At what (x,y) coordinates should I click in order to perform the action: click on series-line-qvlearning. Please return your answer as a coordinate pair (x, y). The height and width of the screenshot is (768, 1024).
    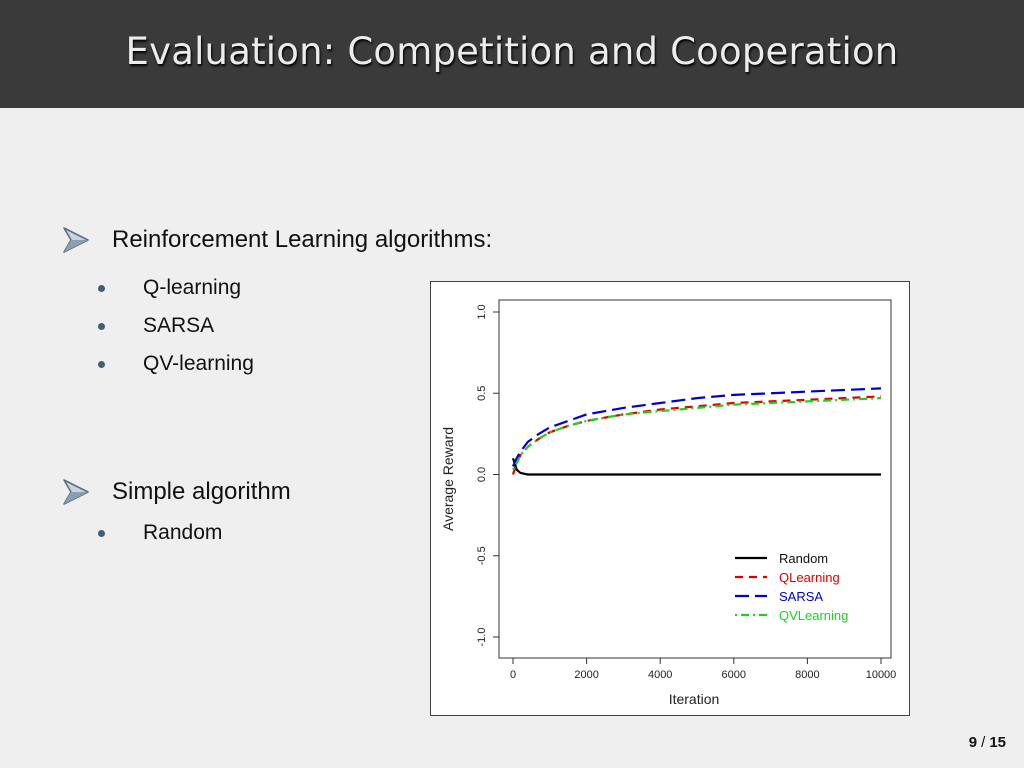
    Looking at the image, I should click on (697, 434).